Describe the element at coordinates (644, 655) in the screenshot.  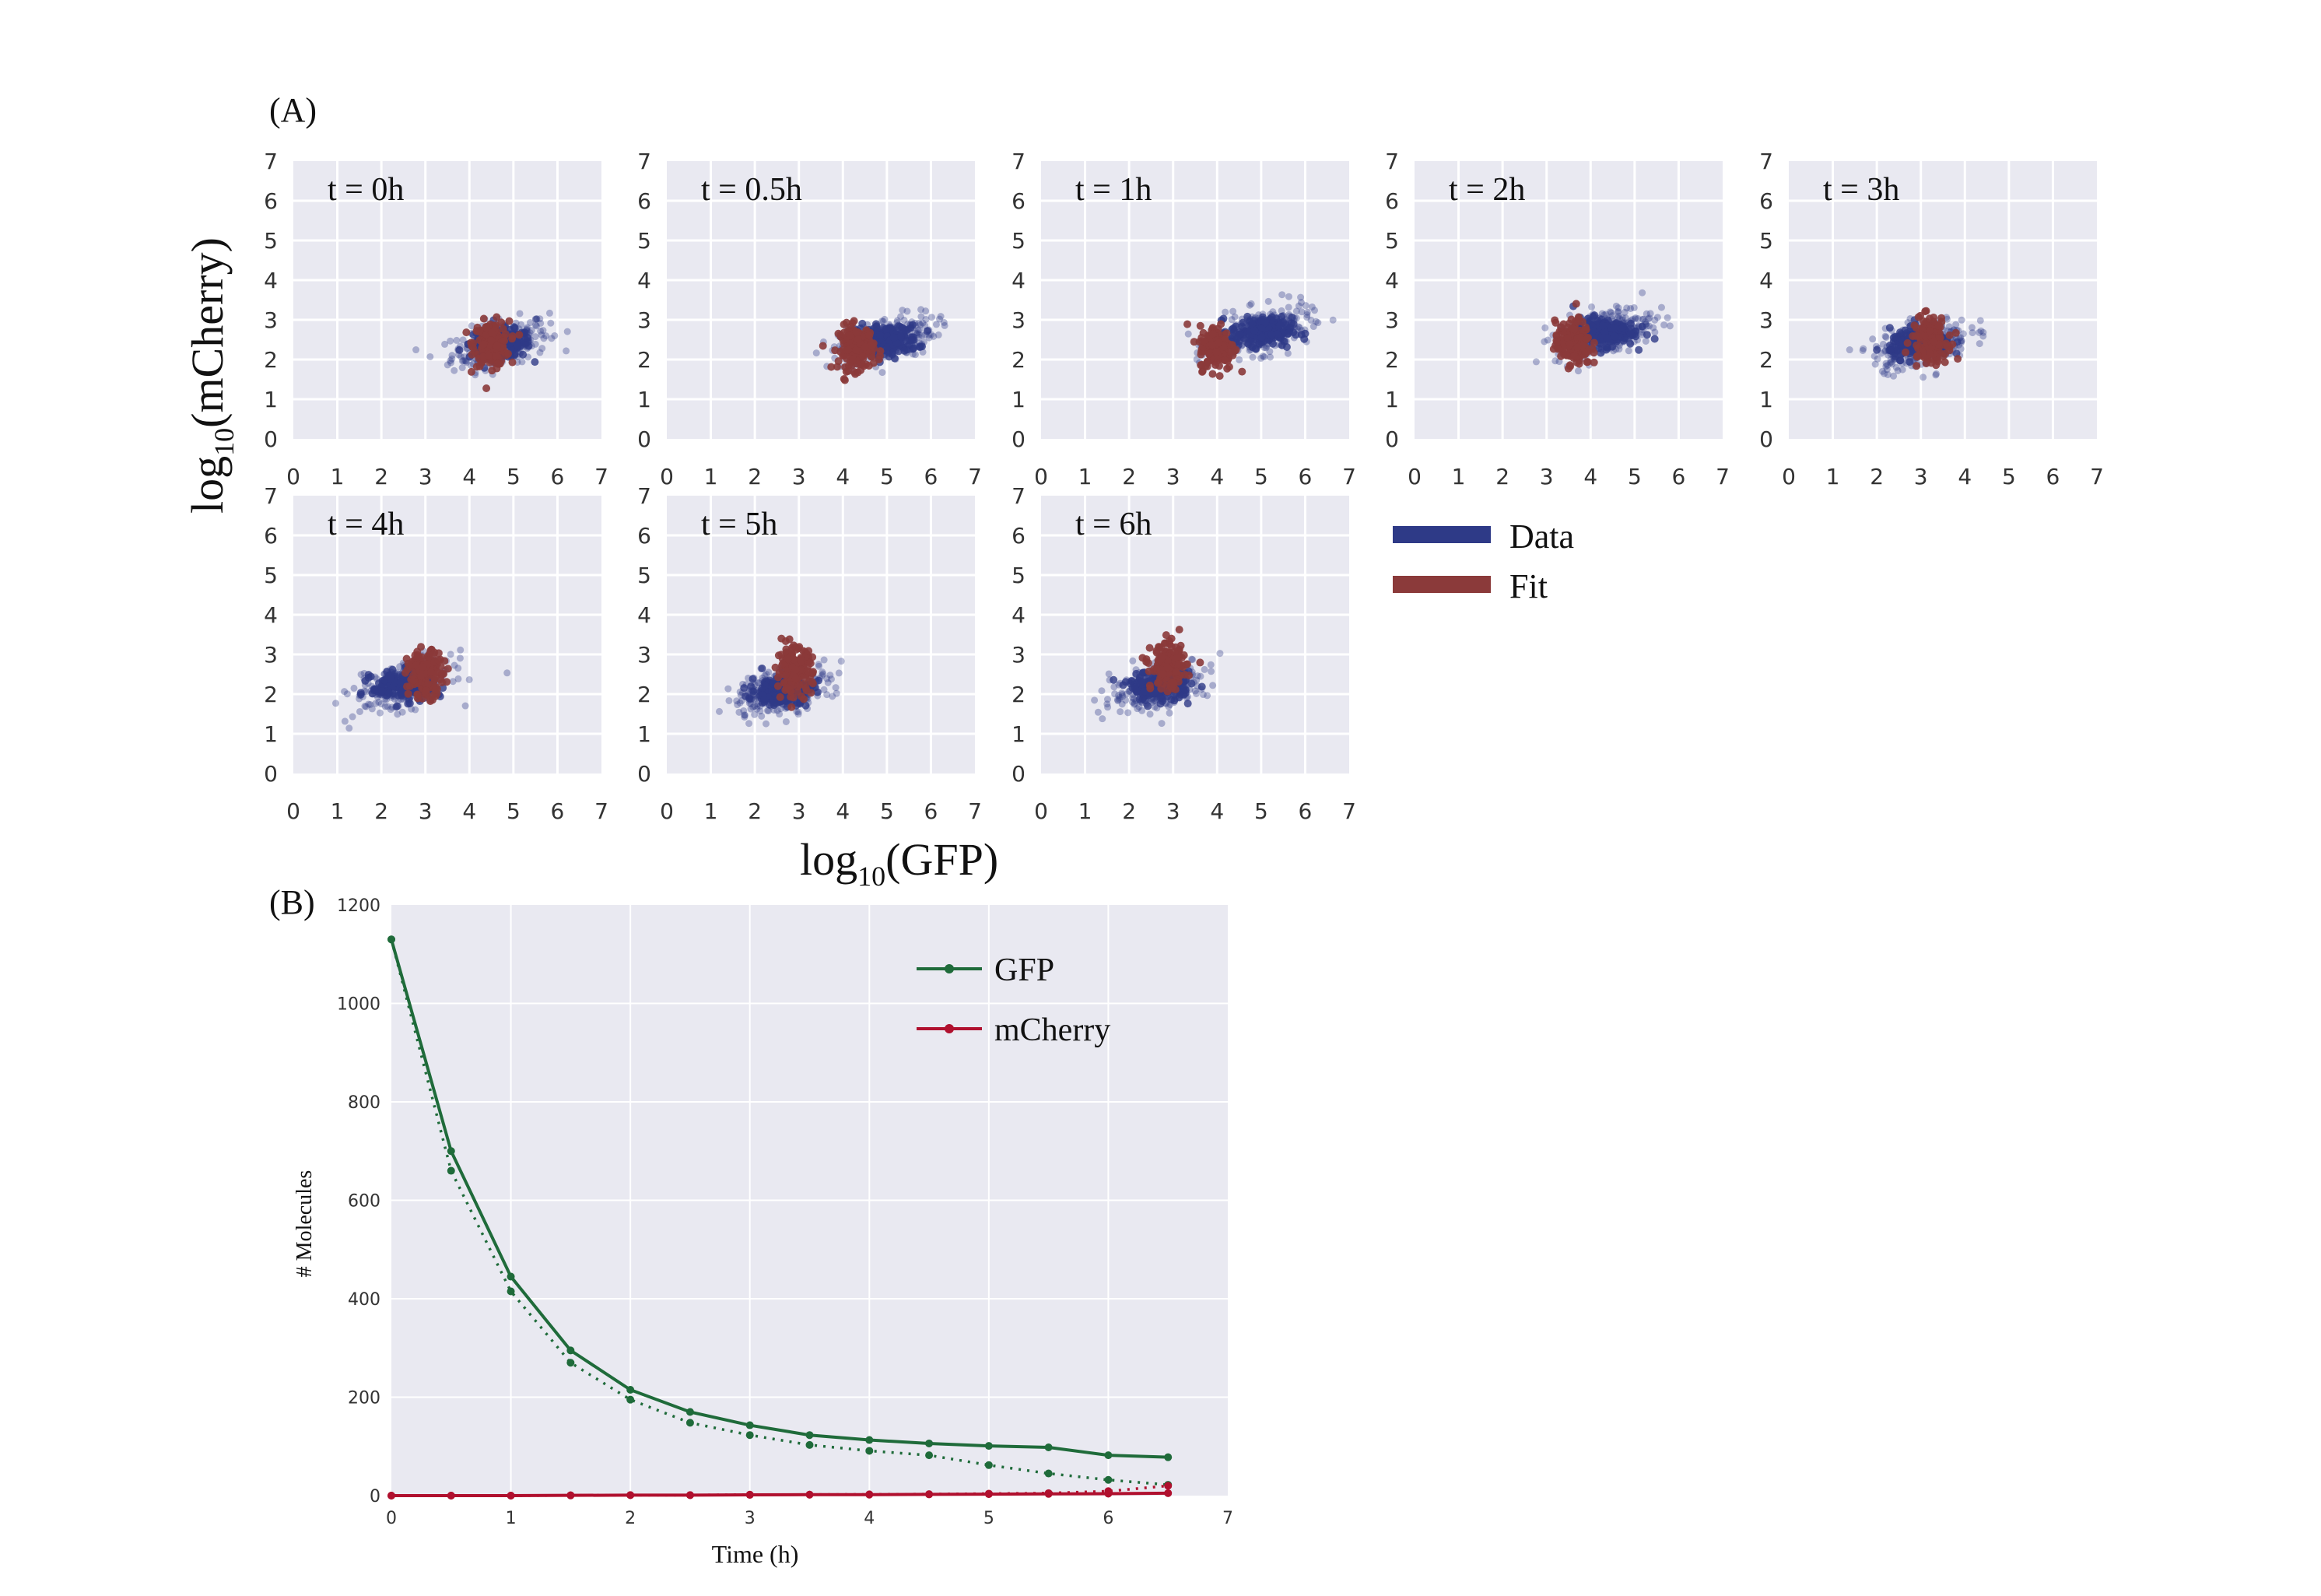
I see `y-tick-label: 3` at that location.